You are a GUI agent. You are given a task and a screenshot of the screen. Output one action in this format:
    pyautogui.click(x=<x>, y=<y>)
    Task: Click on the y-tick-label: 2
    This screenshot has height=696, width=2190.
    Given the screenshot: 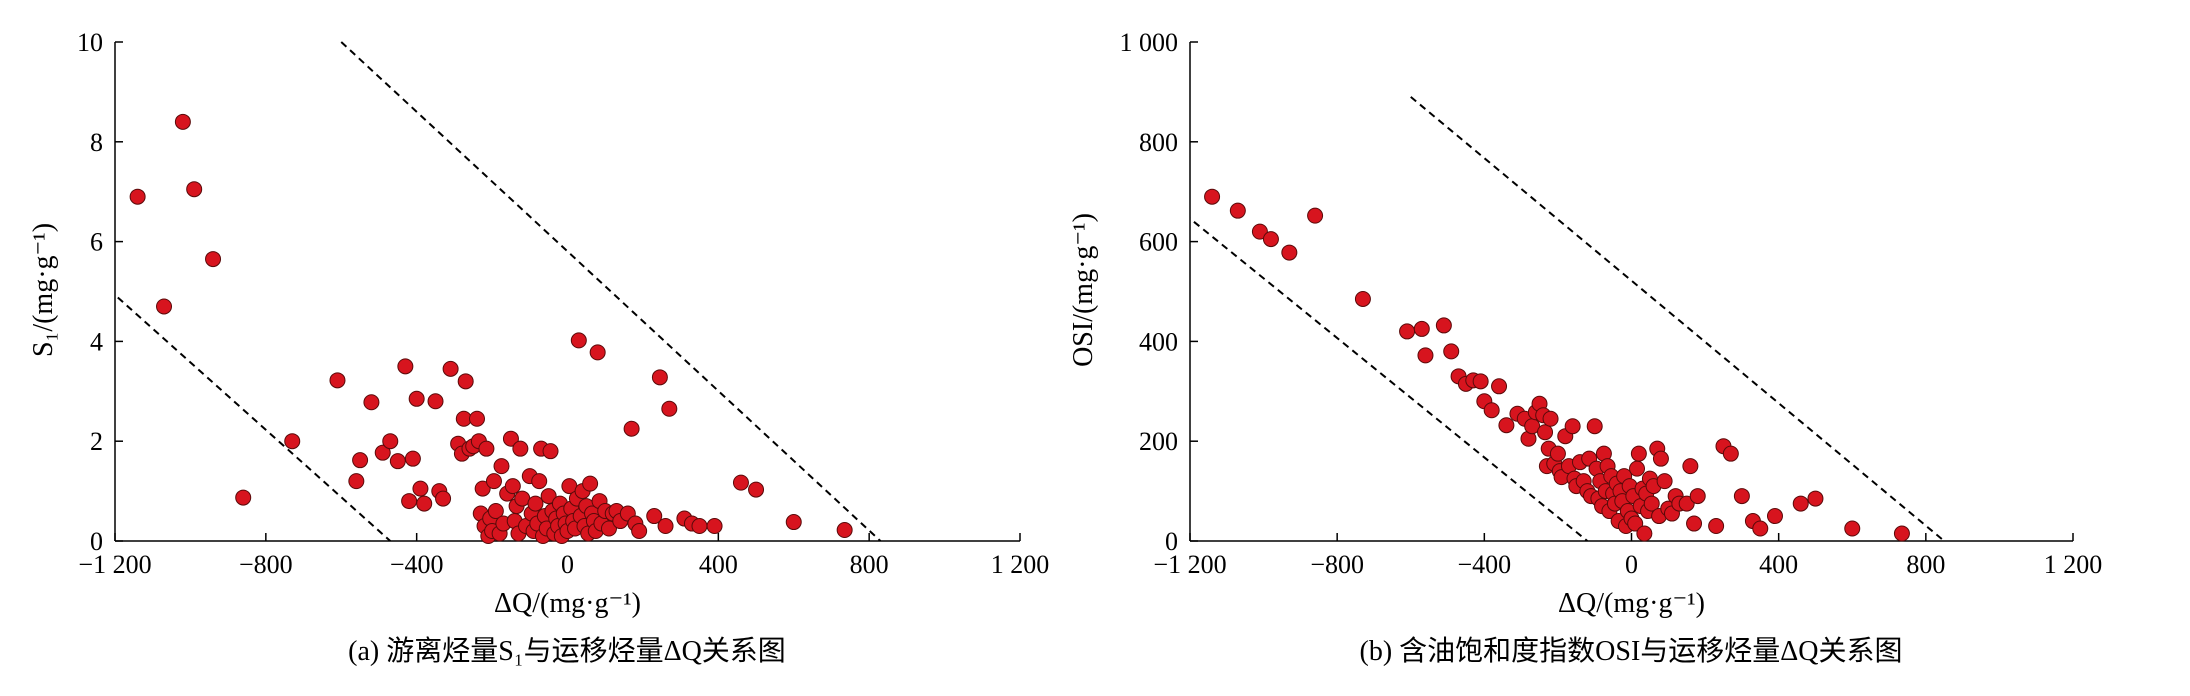 What is the action you would take?
    pyautogui.click(x=96, y=441)
    